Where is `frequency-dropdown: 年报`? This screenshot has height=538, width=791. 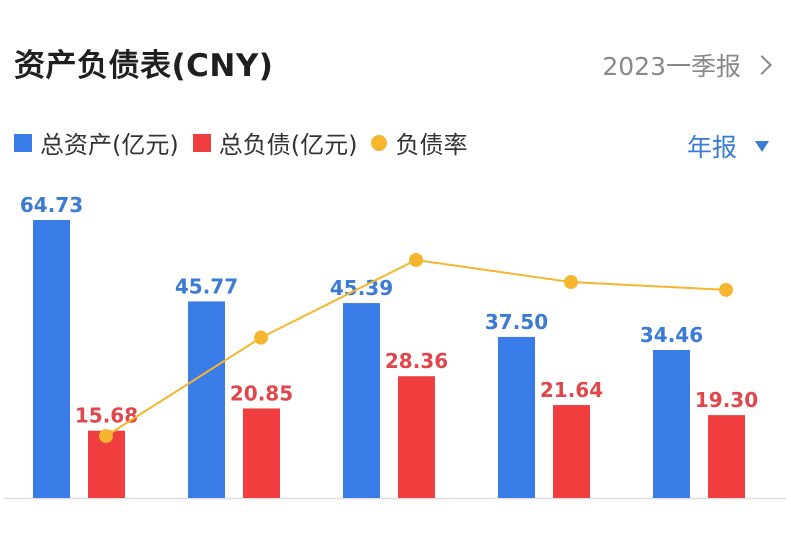 frequency-dropdown: 年报 is located at coordinates (728, 146).